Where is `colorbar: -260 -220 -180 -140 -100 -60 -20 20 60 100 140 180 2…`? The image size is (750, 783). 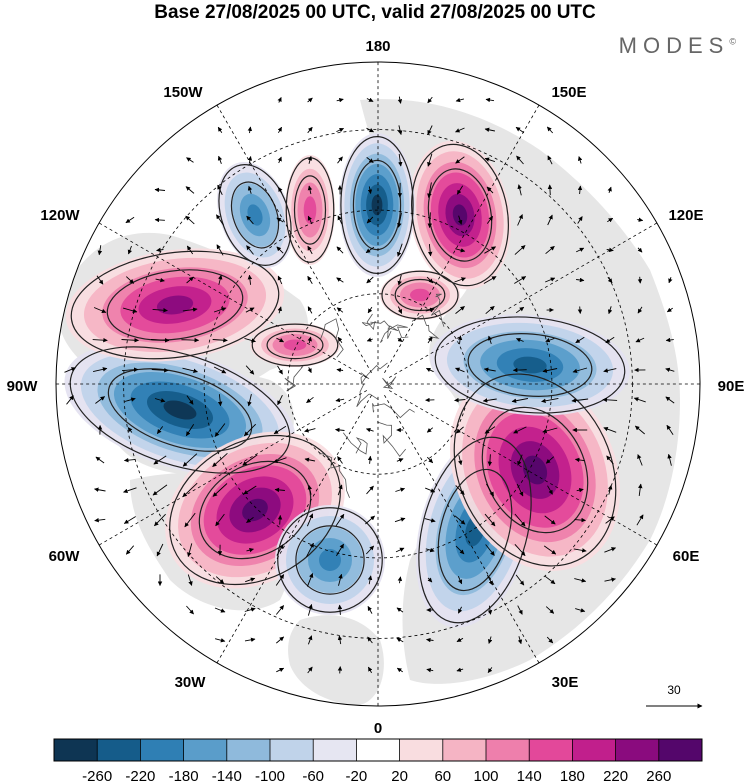 colorbar: -260 -220 -180 -140 -100 -60 -20 20 60 100 140 180 2… is located at coordinates (378, 760).